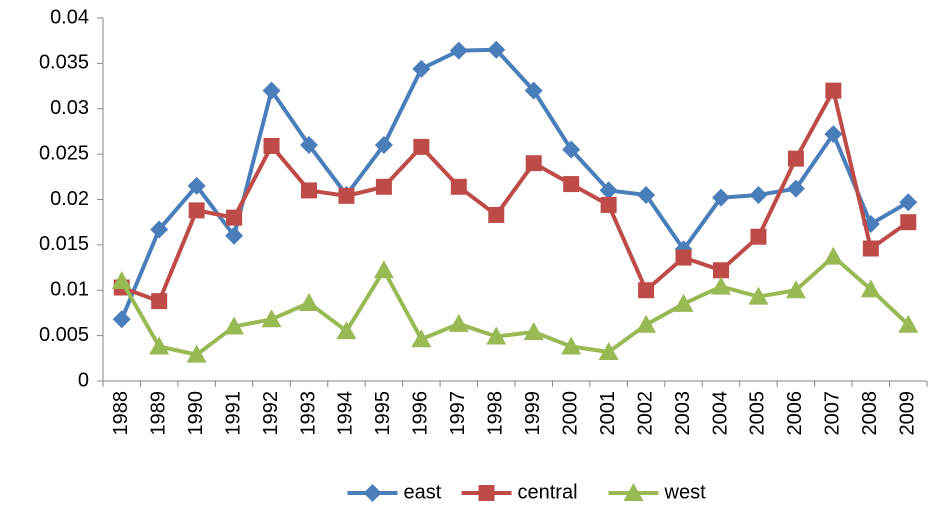 This screenshot has width=929, height=508. I want to click on x-tick-label: 1988, so click(121, 413).